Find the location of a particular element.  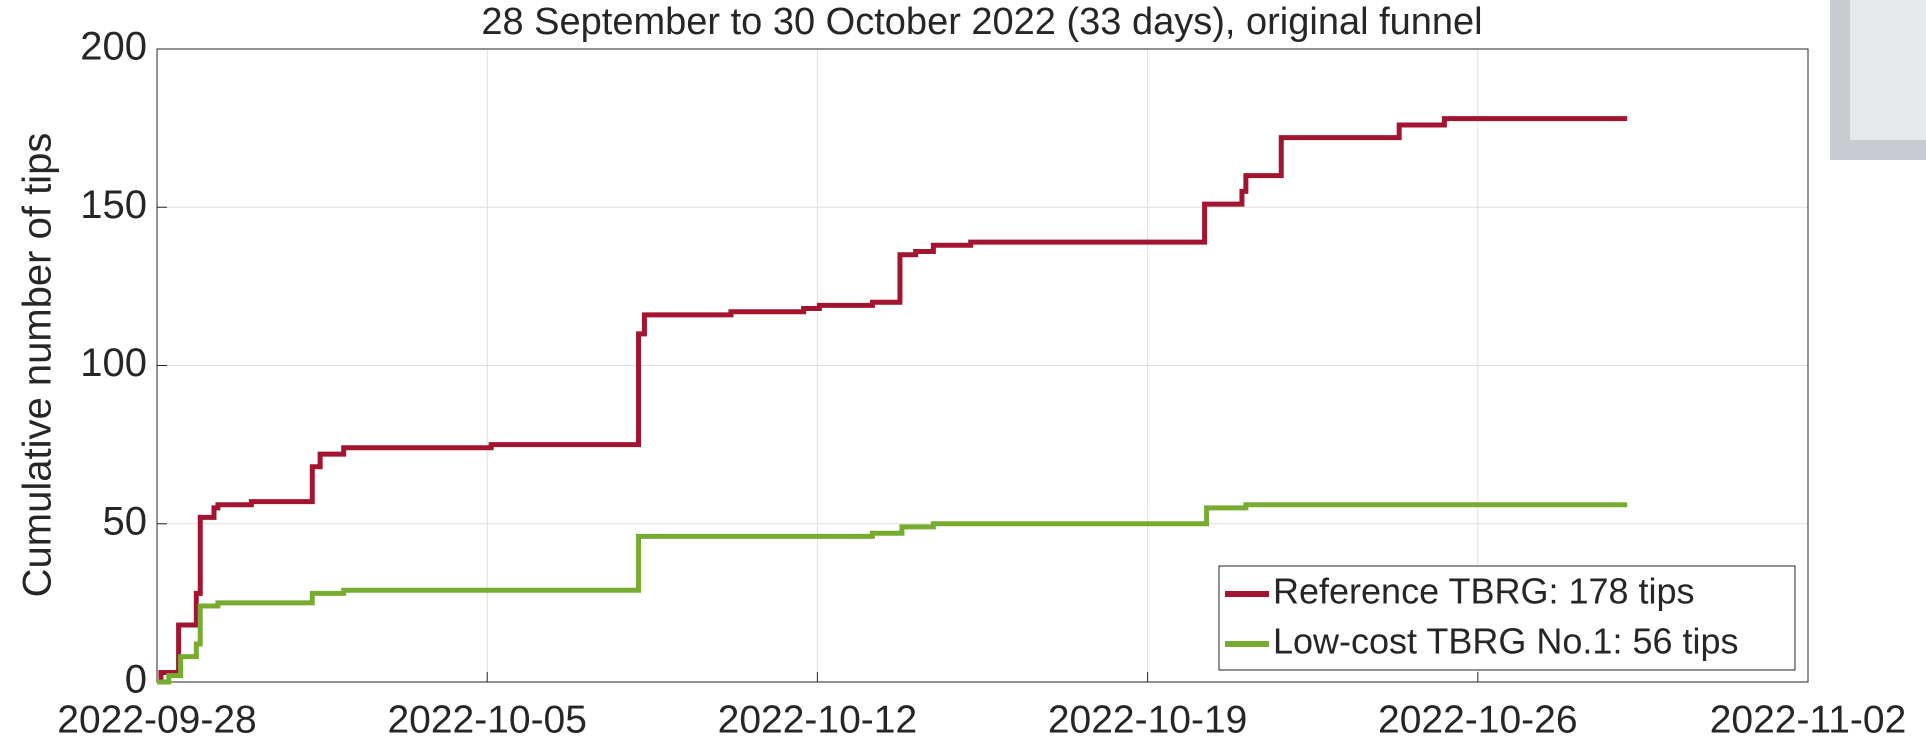

legend-label: Reference TBRG: 178 tips is located at coordinates (1484, 591).